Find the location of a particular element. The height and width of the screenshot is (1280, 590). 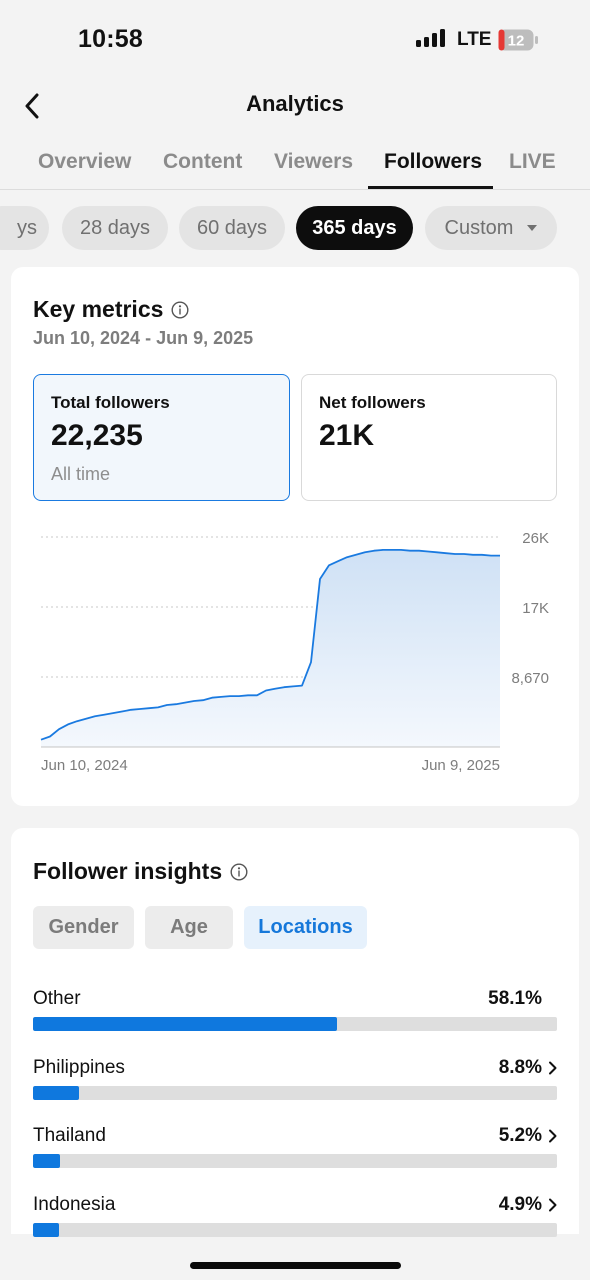

total-followers-value: 22,235 is located at coordinates (97, 435).